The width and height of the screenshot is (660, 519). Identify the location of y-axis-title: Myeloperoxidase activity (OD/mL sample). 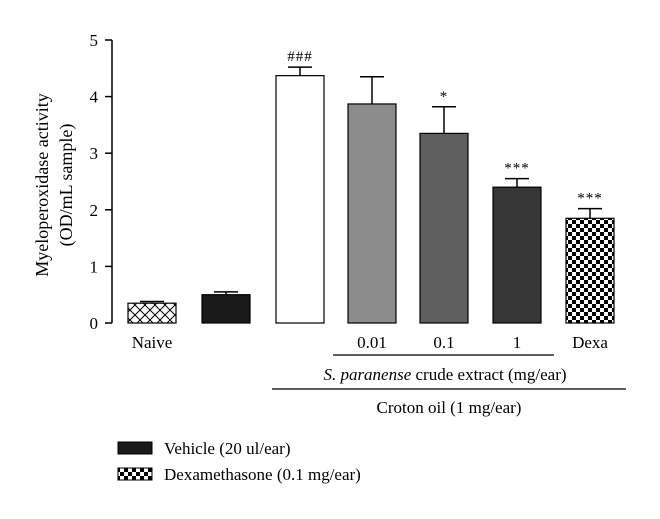
(54, 184).